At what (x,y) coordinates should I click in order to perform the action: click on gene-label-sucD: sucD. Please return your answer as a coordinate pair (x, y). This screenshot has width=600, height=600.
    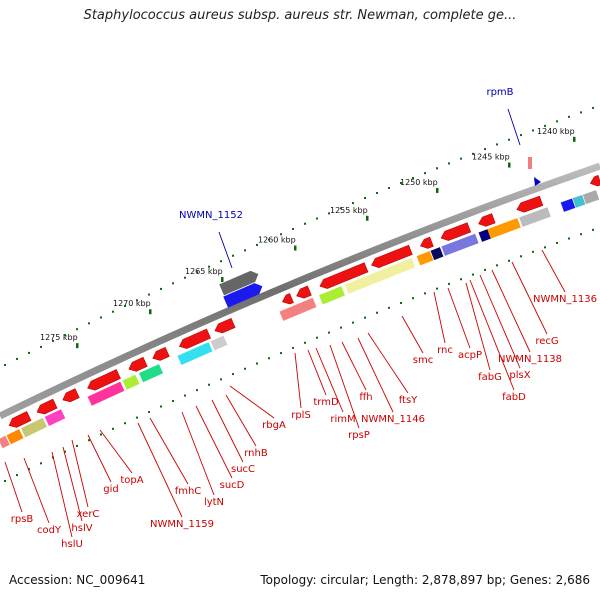
    Looking at the image, I should click on (232, 485).